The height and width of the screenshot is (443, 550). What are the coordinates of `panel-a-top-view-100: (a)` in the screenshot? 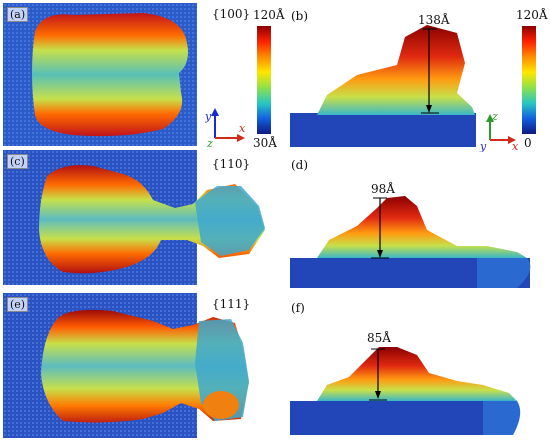 It's located at (100, 74).